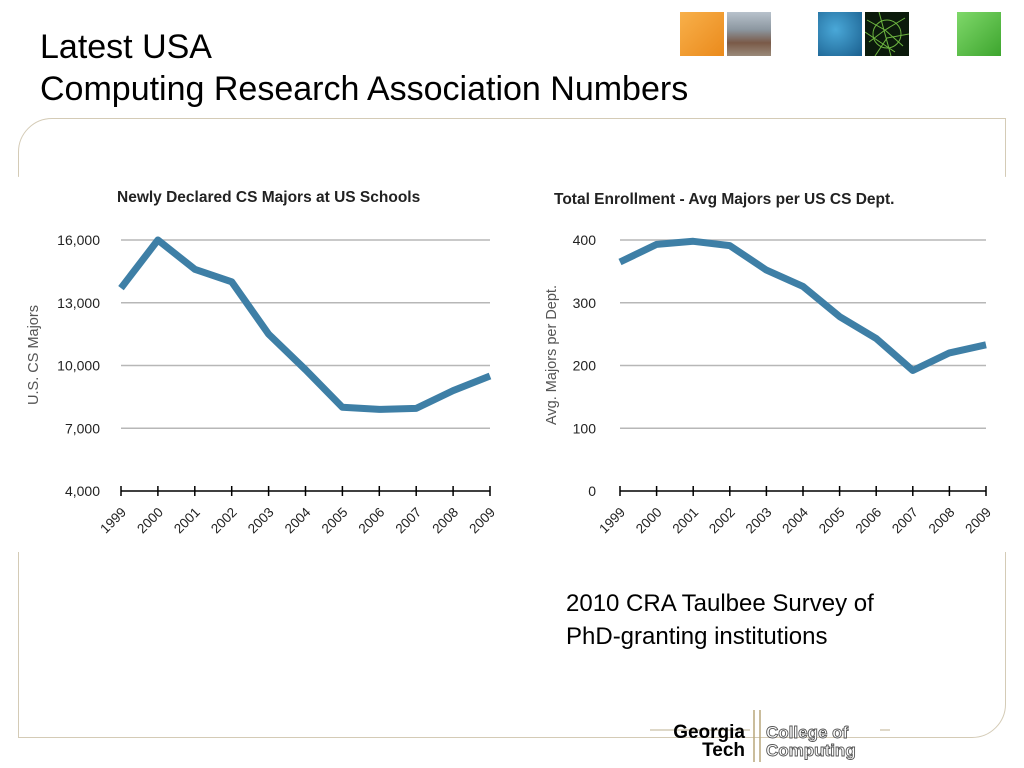 The width and height of the screenshot is (1024, 768). I want to click on y-tick-label: 10,000, so click(78, 366).